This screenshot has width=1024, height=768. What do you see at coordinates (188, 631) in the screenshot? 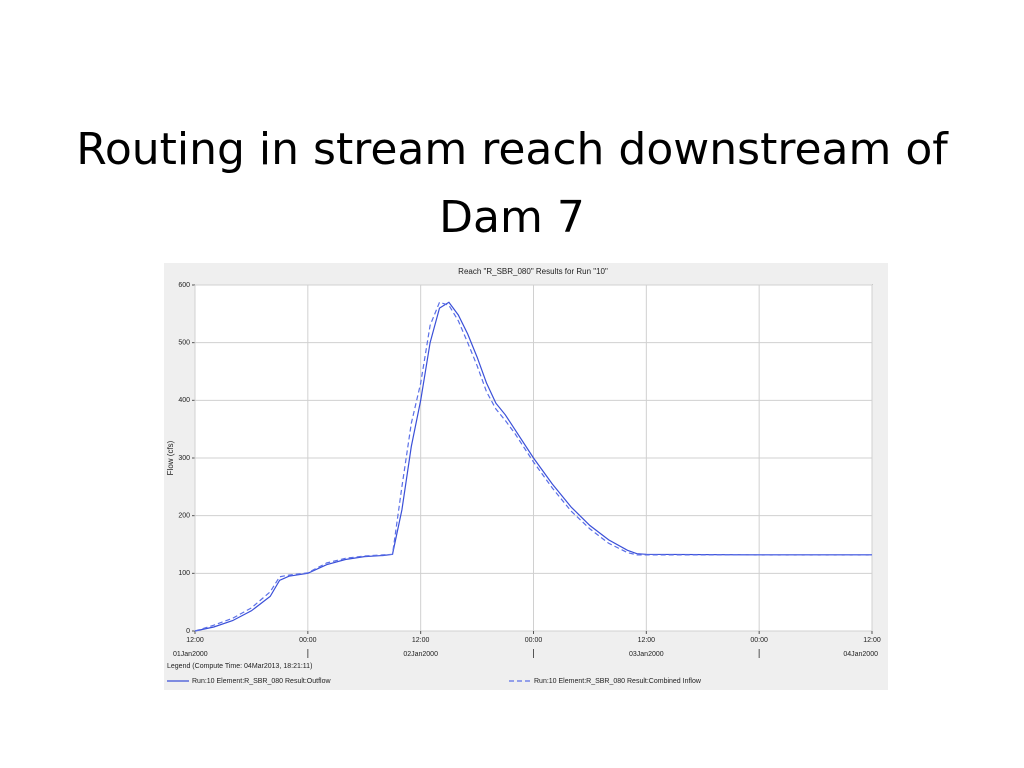
I see `y-tick-label: 0` at bounding box center [188, 631].